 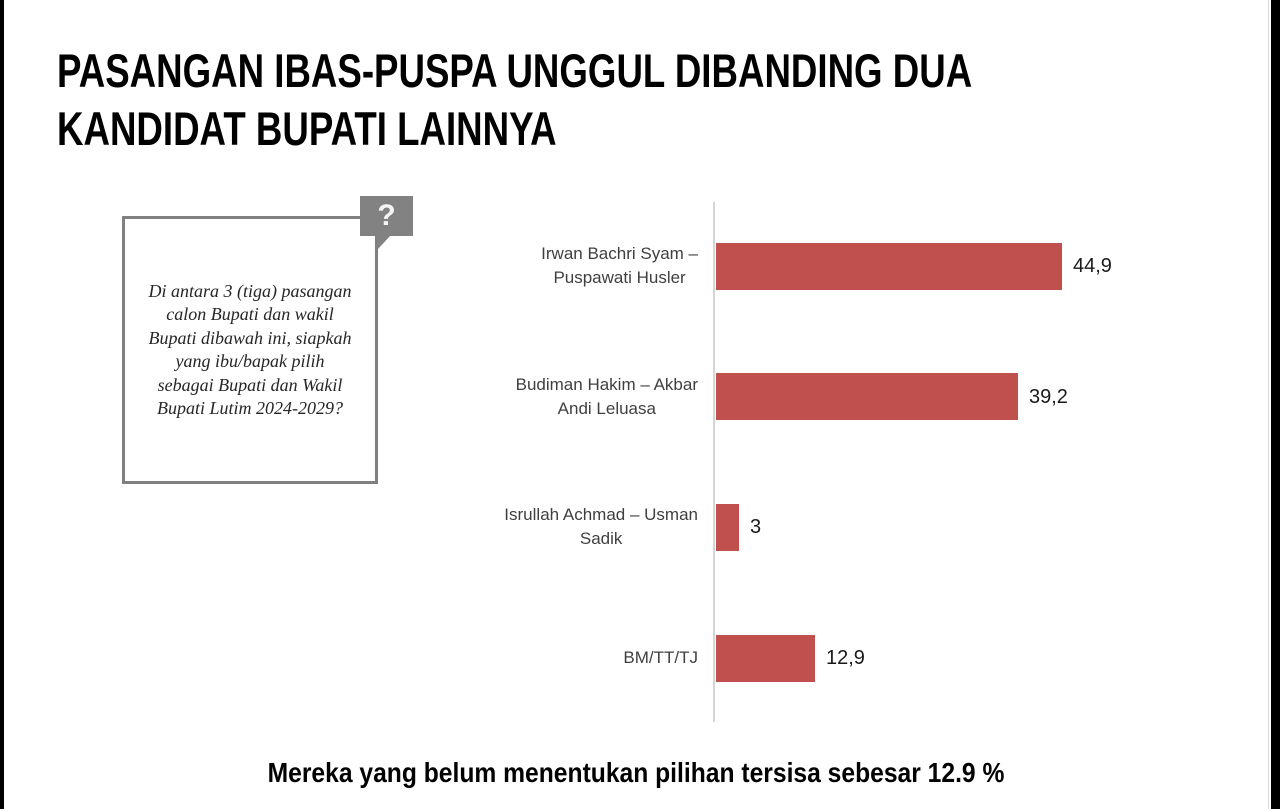 I want to click on question-mark-badge: ?, so click(x=386, y=216).